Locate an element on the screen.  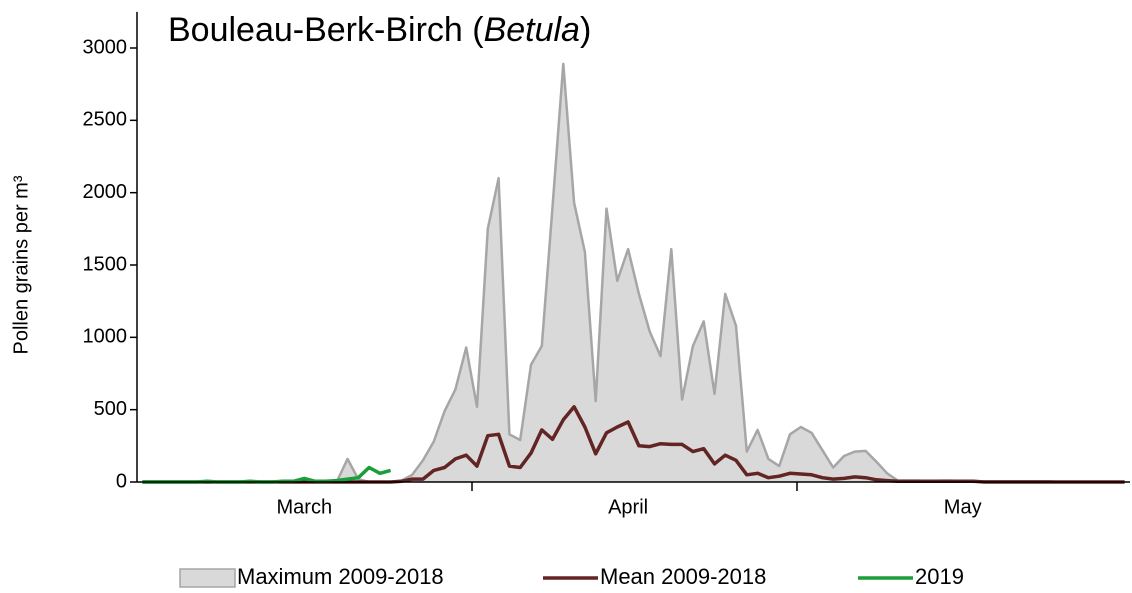
chart-title: Bouleau-Berk-Birch (Betula) is located at coordinates (379, 30).